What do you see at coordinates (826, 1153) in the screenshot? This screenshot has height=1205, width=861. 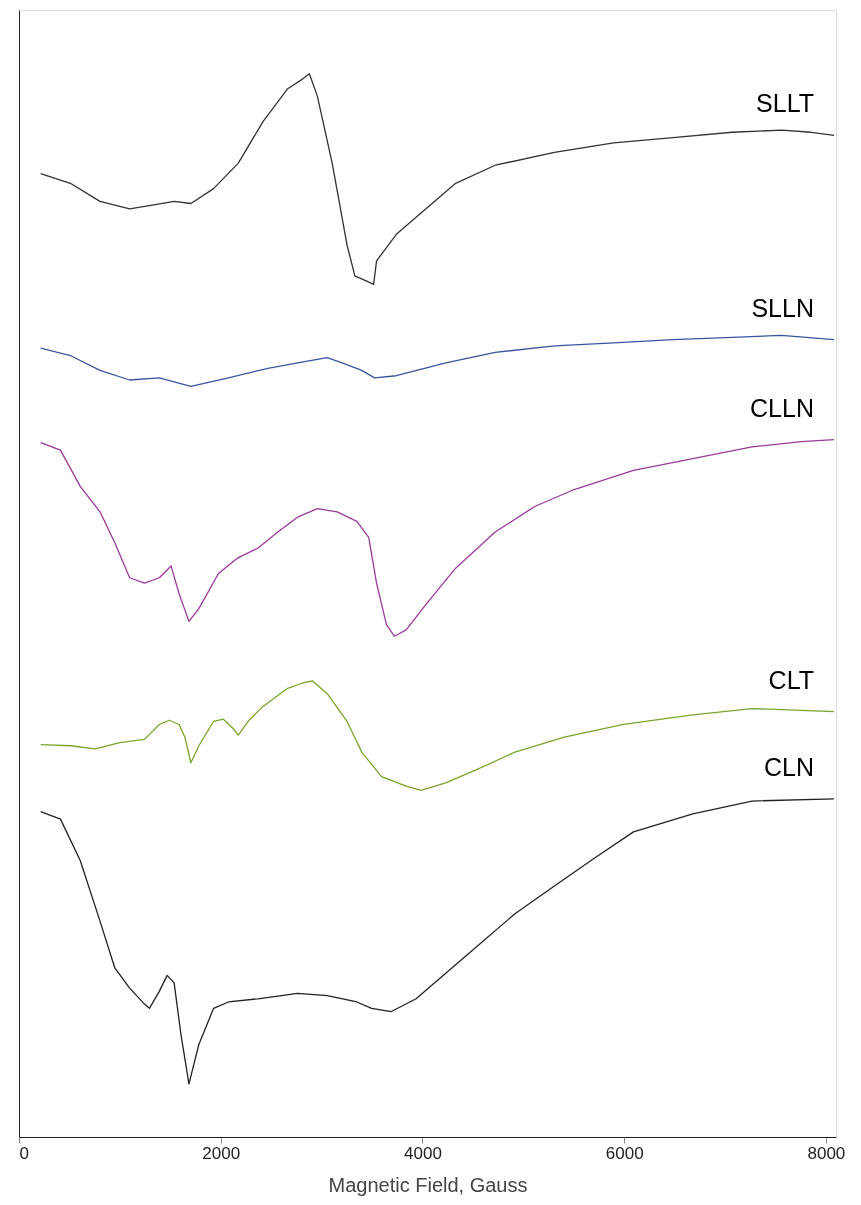 I see `x-tick-label: 8000` at bounding box center [826, 1153].